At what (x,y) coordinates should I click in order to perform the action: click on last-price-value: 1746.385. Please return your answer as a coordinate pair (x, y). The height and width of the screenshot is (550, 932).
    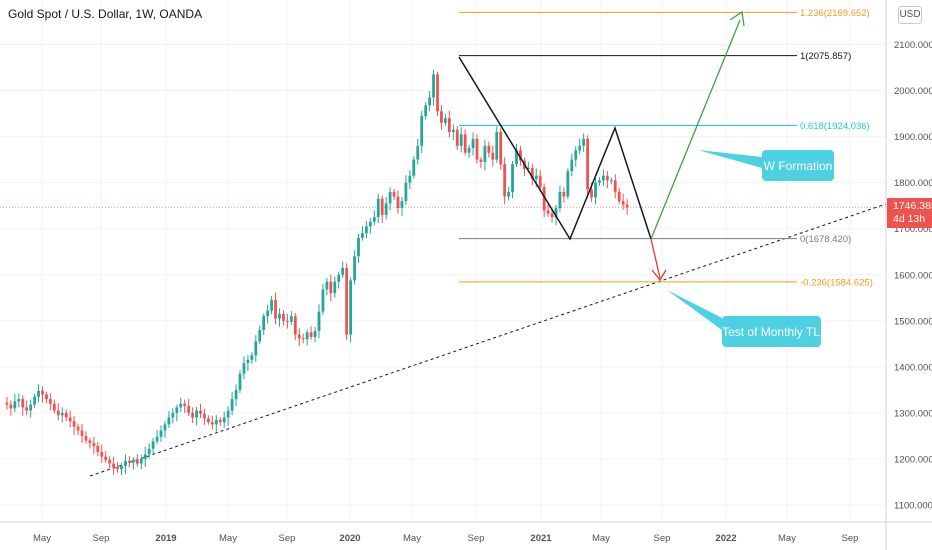
    Looking at the image, I should click on (912, 206).